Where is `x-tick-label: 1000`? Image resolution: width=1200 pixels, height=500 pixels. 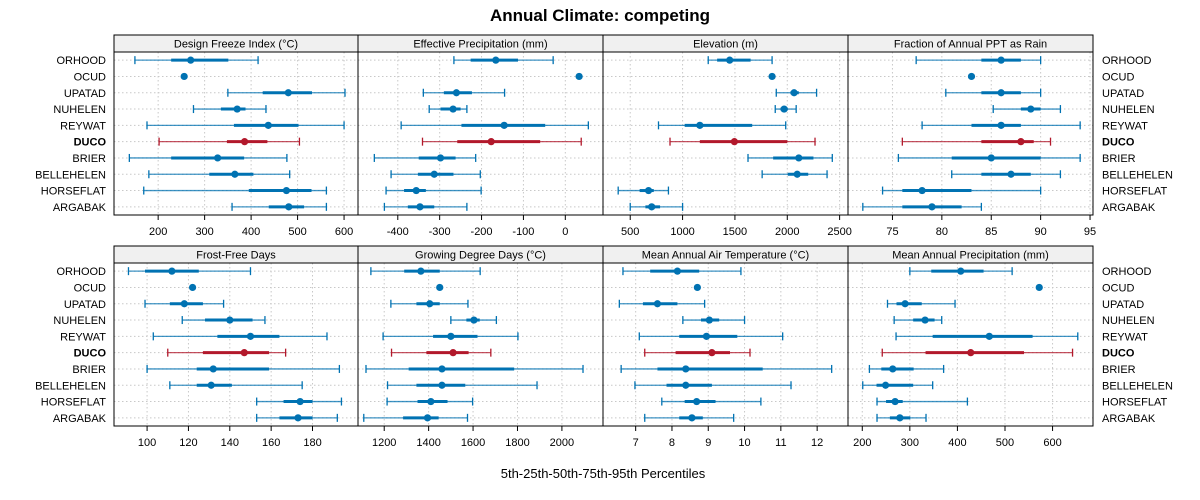
x-tick-label: 1000 is located at coordinates (682, 232).